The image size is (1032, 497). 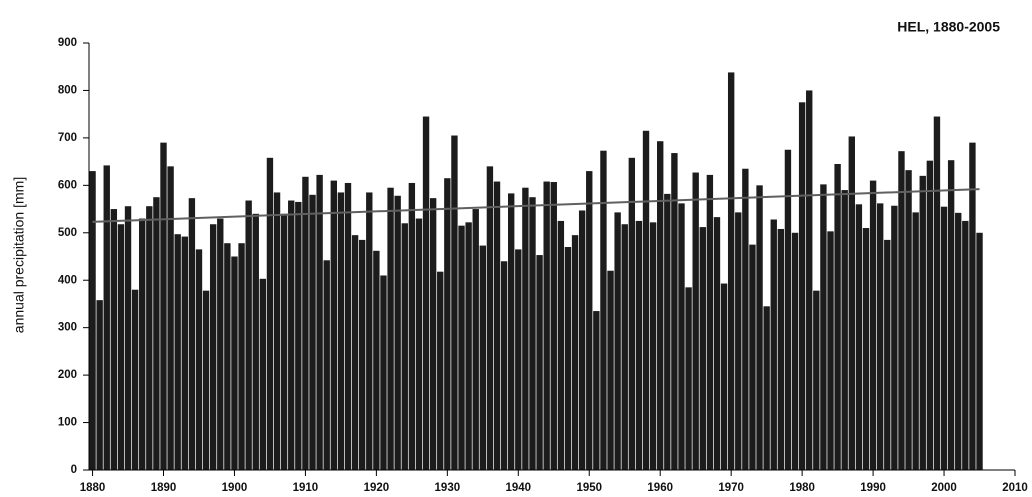 What do you see at coordinates (67, 185) in the screenshot?
I see `y-tick-label: 600` at bounding box center [67, 185].